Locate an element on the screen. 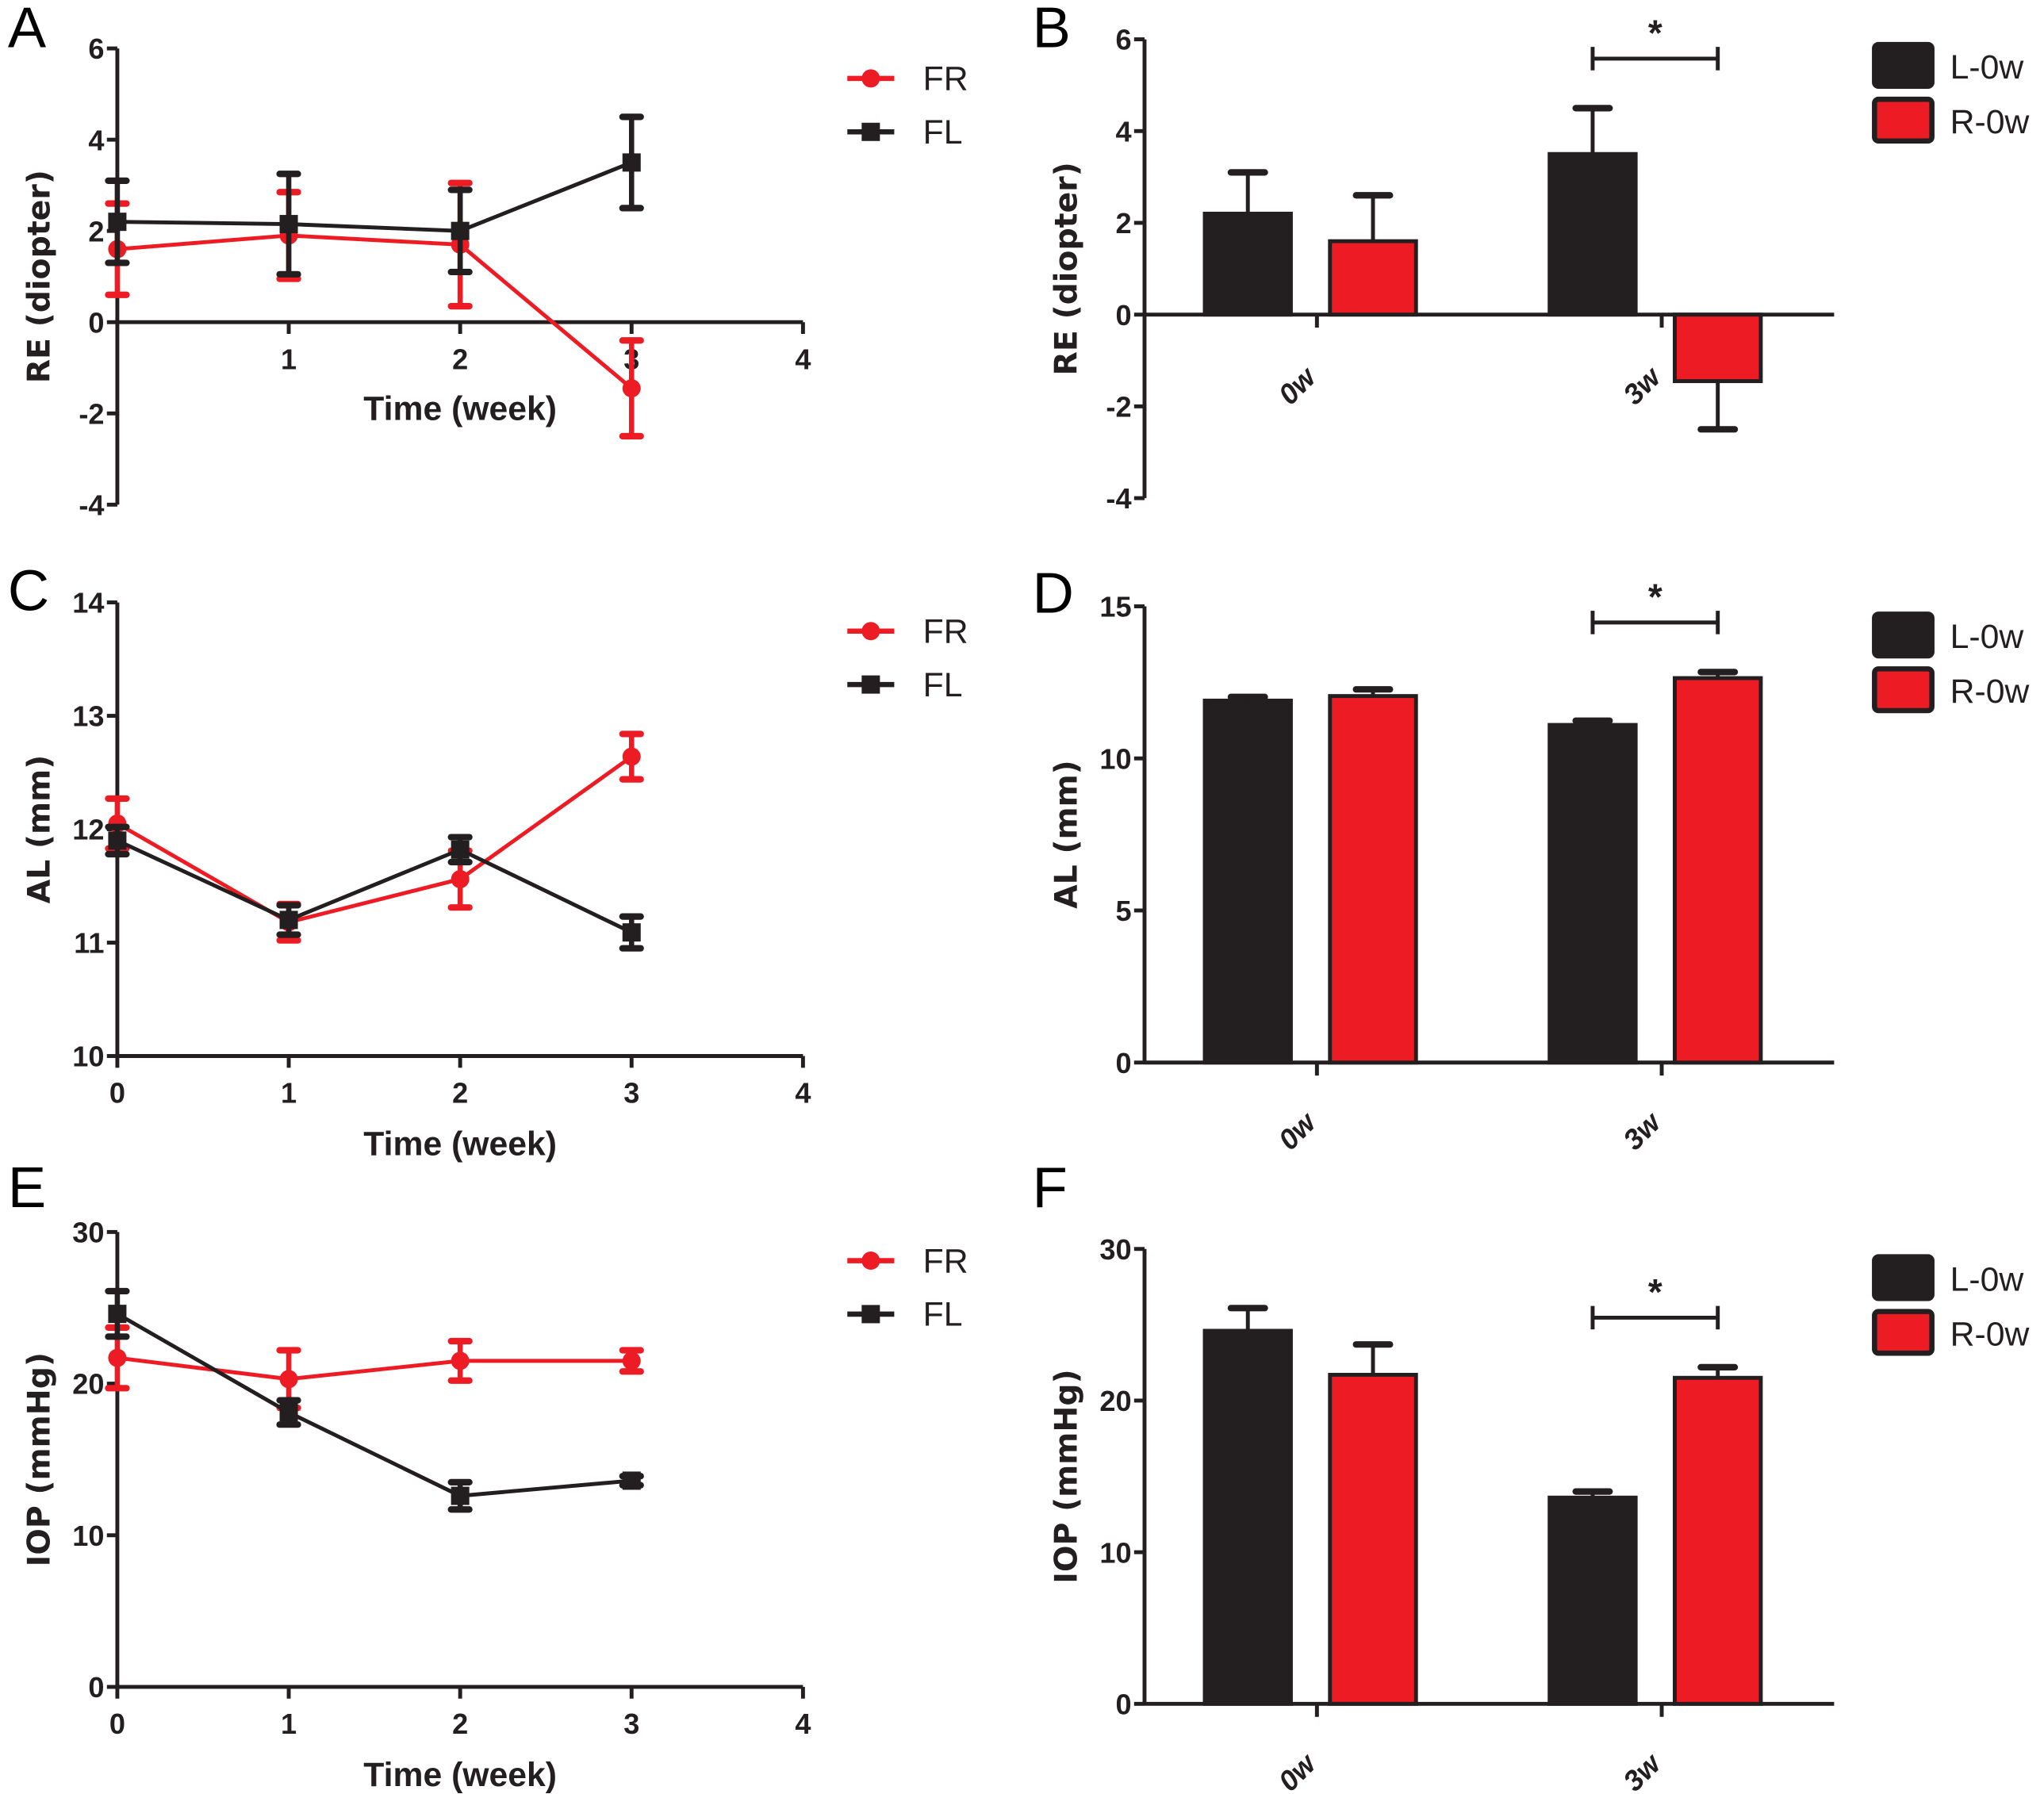 The width and height of the screenshot is (2044, 1794). legend-label: FL is located at coordinates (943, 1315).